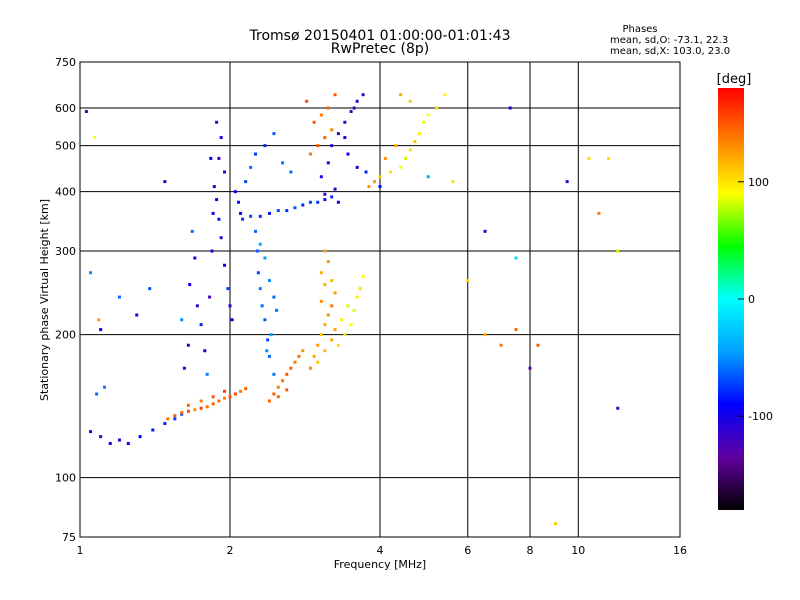 This screenshot has height=600, width=800. I want to click on x-tick-label: 16, so click(680, 550).